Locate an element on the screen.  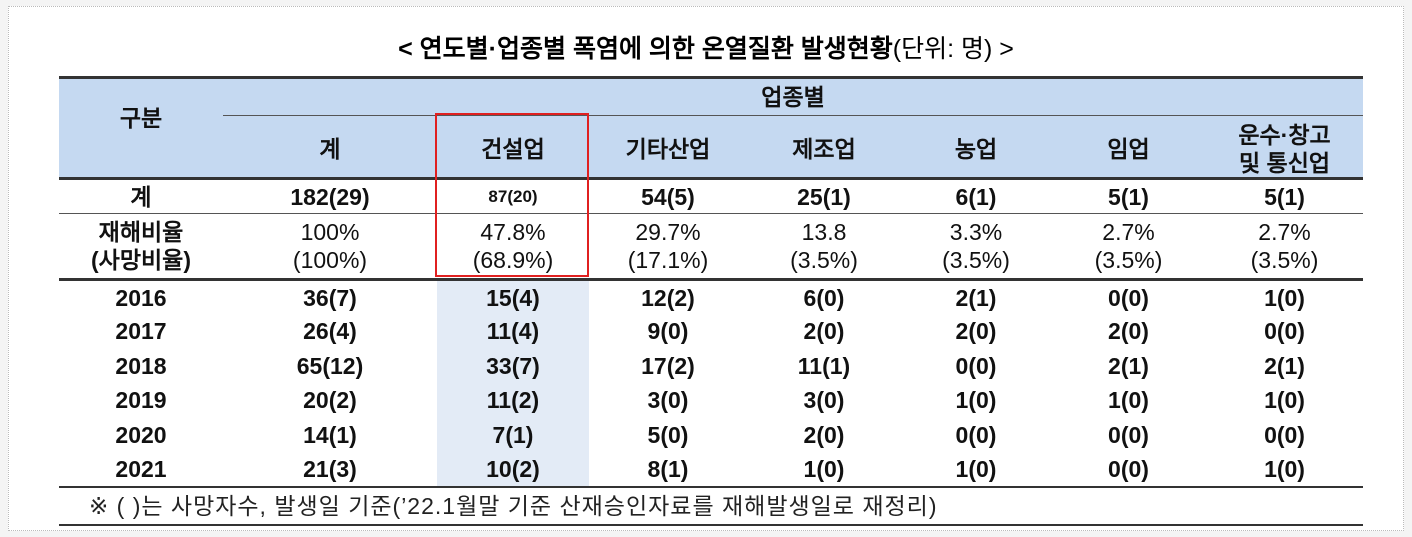
data-cell: 6(1) is located at coordinates (976, 196).